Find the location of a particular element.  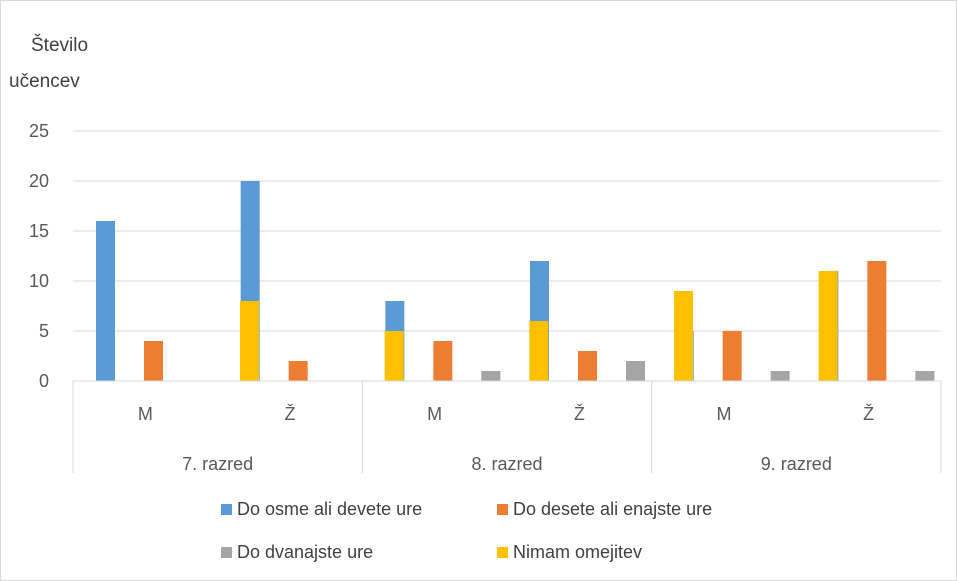

y-tick-label-10: 10 is located at coordinates (39, 281).